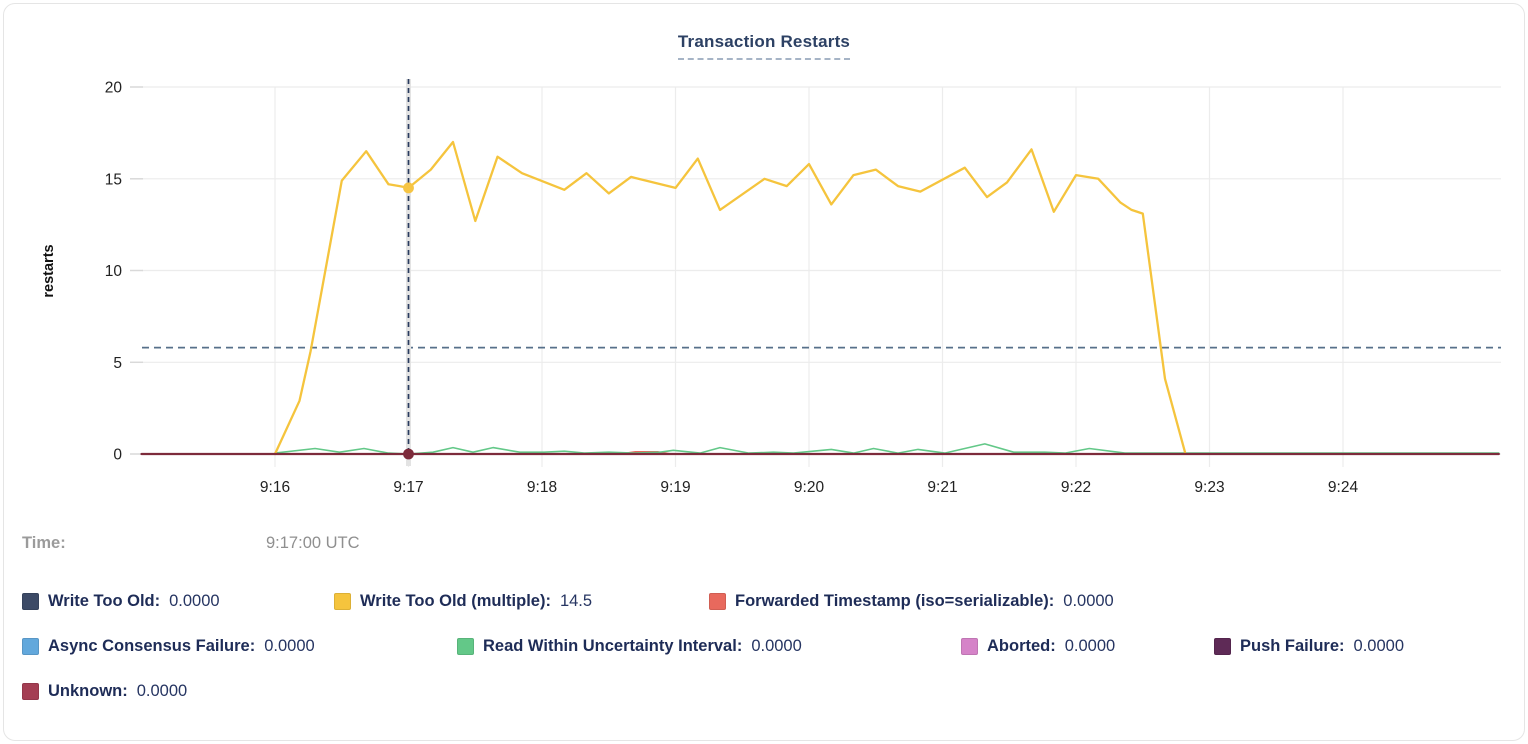 The image size is (1528, 744). Describe the element at coordinates (809, 486) in the screenshot. I see `x-tick-label: 9:20` at that location.